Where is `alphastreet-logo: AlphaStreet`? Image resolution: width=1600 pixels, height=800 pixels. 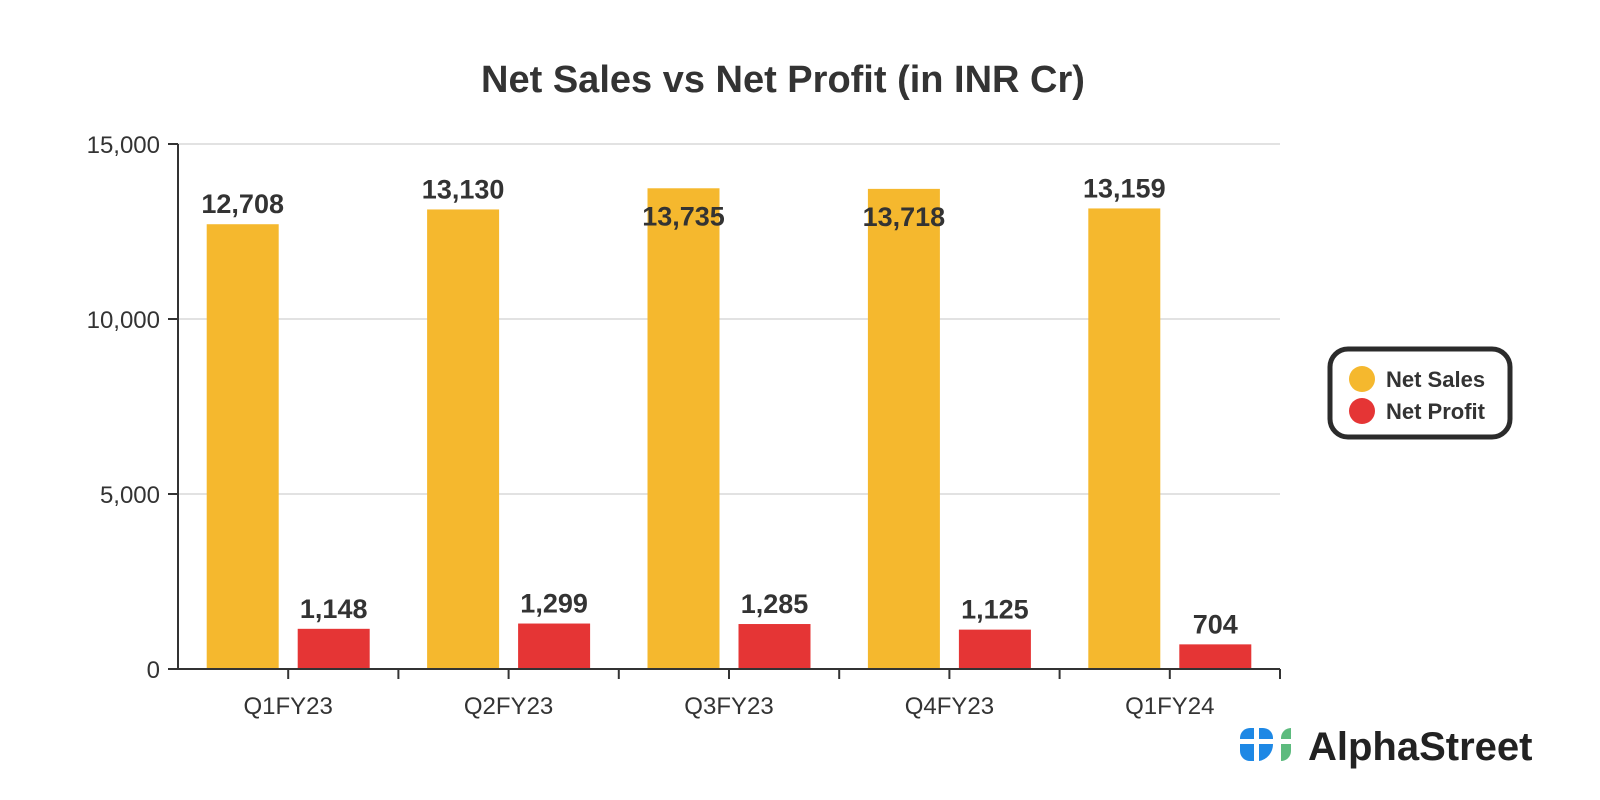
alphastreet-logo: AlphaStreet is located at coordinates (1386, 747).